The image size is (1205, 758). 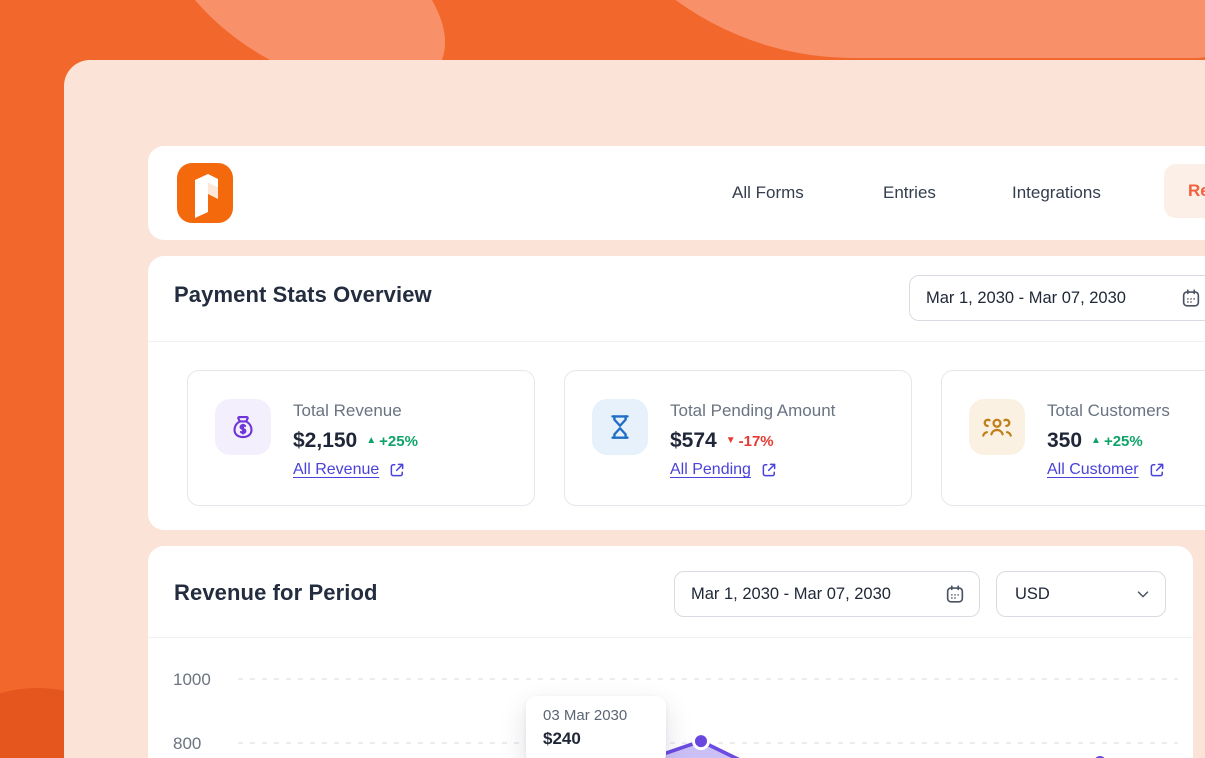 I want to click on stat-label: Total Pending Amount, so click(x=753, y=410).